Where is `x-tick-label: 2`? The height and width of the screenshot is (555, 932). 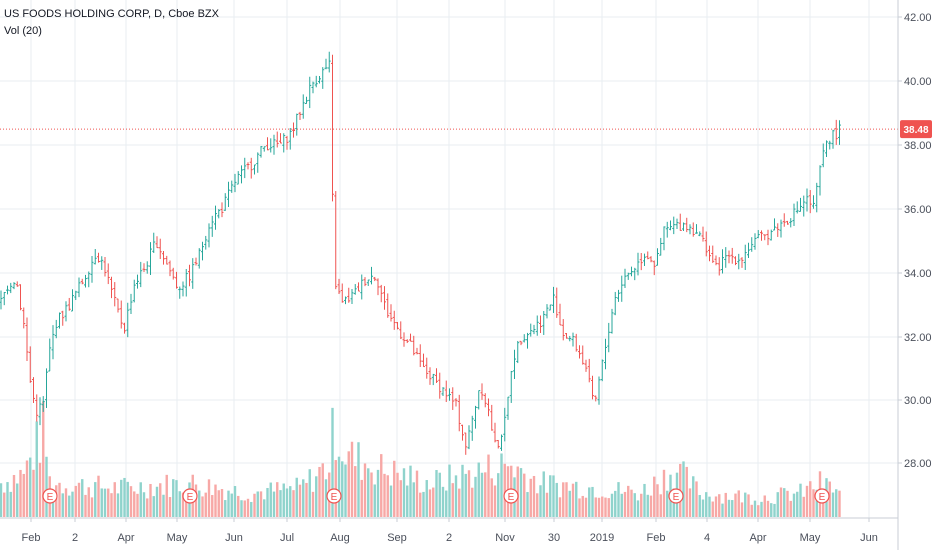
x-tick-label: 2 is located at coordinates (449, 538).